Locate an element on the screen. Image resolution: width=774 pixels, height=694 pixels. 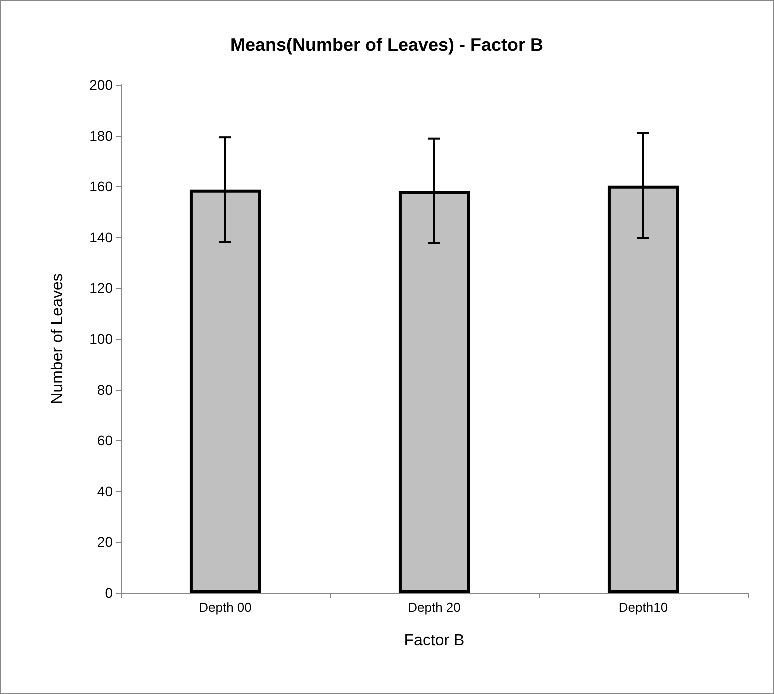
chart-title: Means(Number of Leaves) - Factor B is located at coordinates (387, 45).